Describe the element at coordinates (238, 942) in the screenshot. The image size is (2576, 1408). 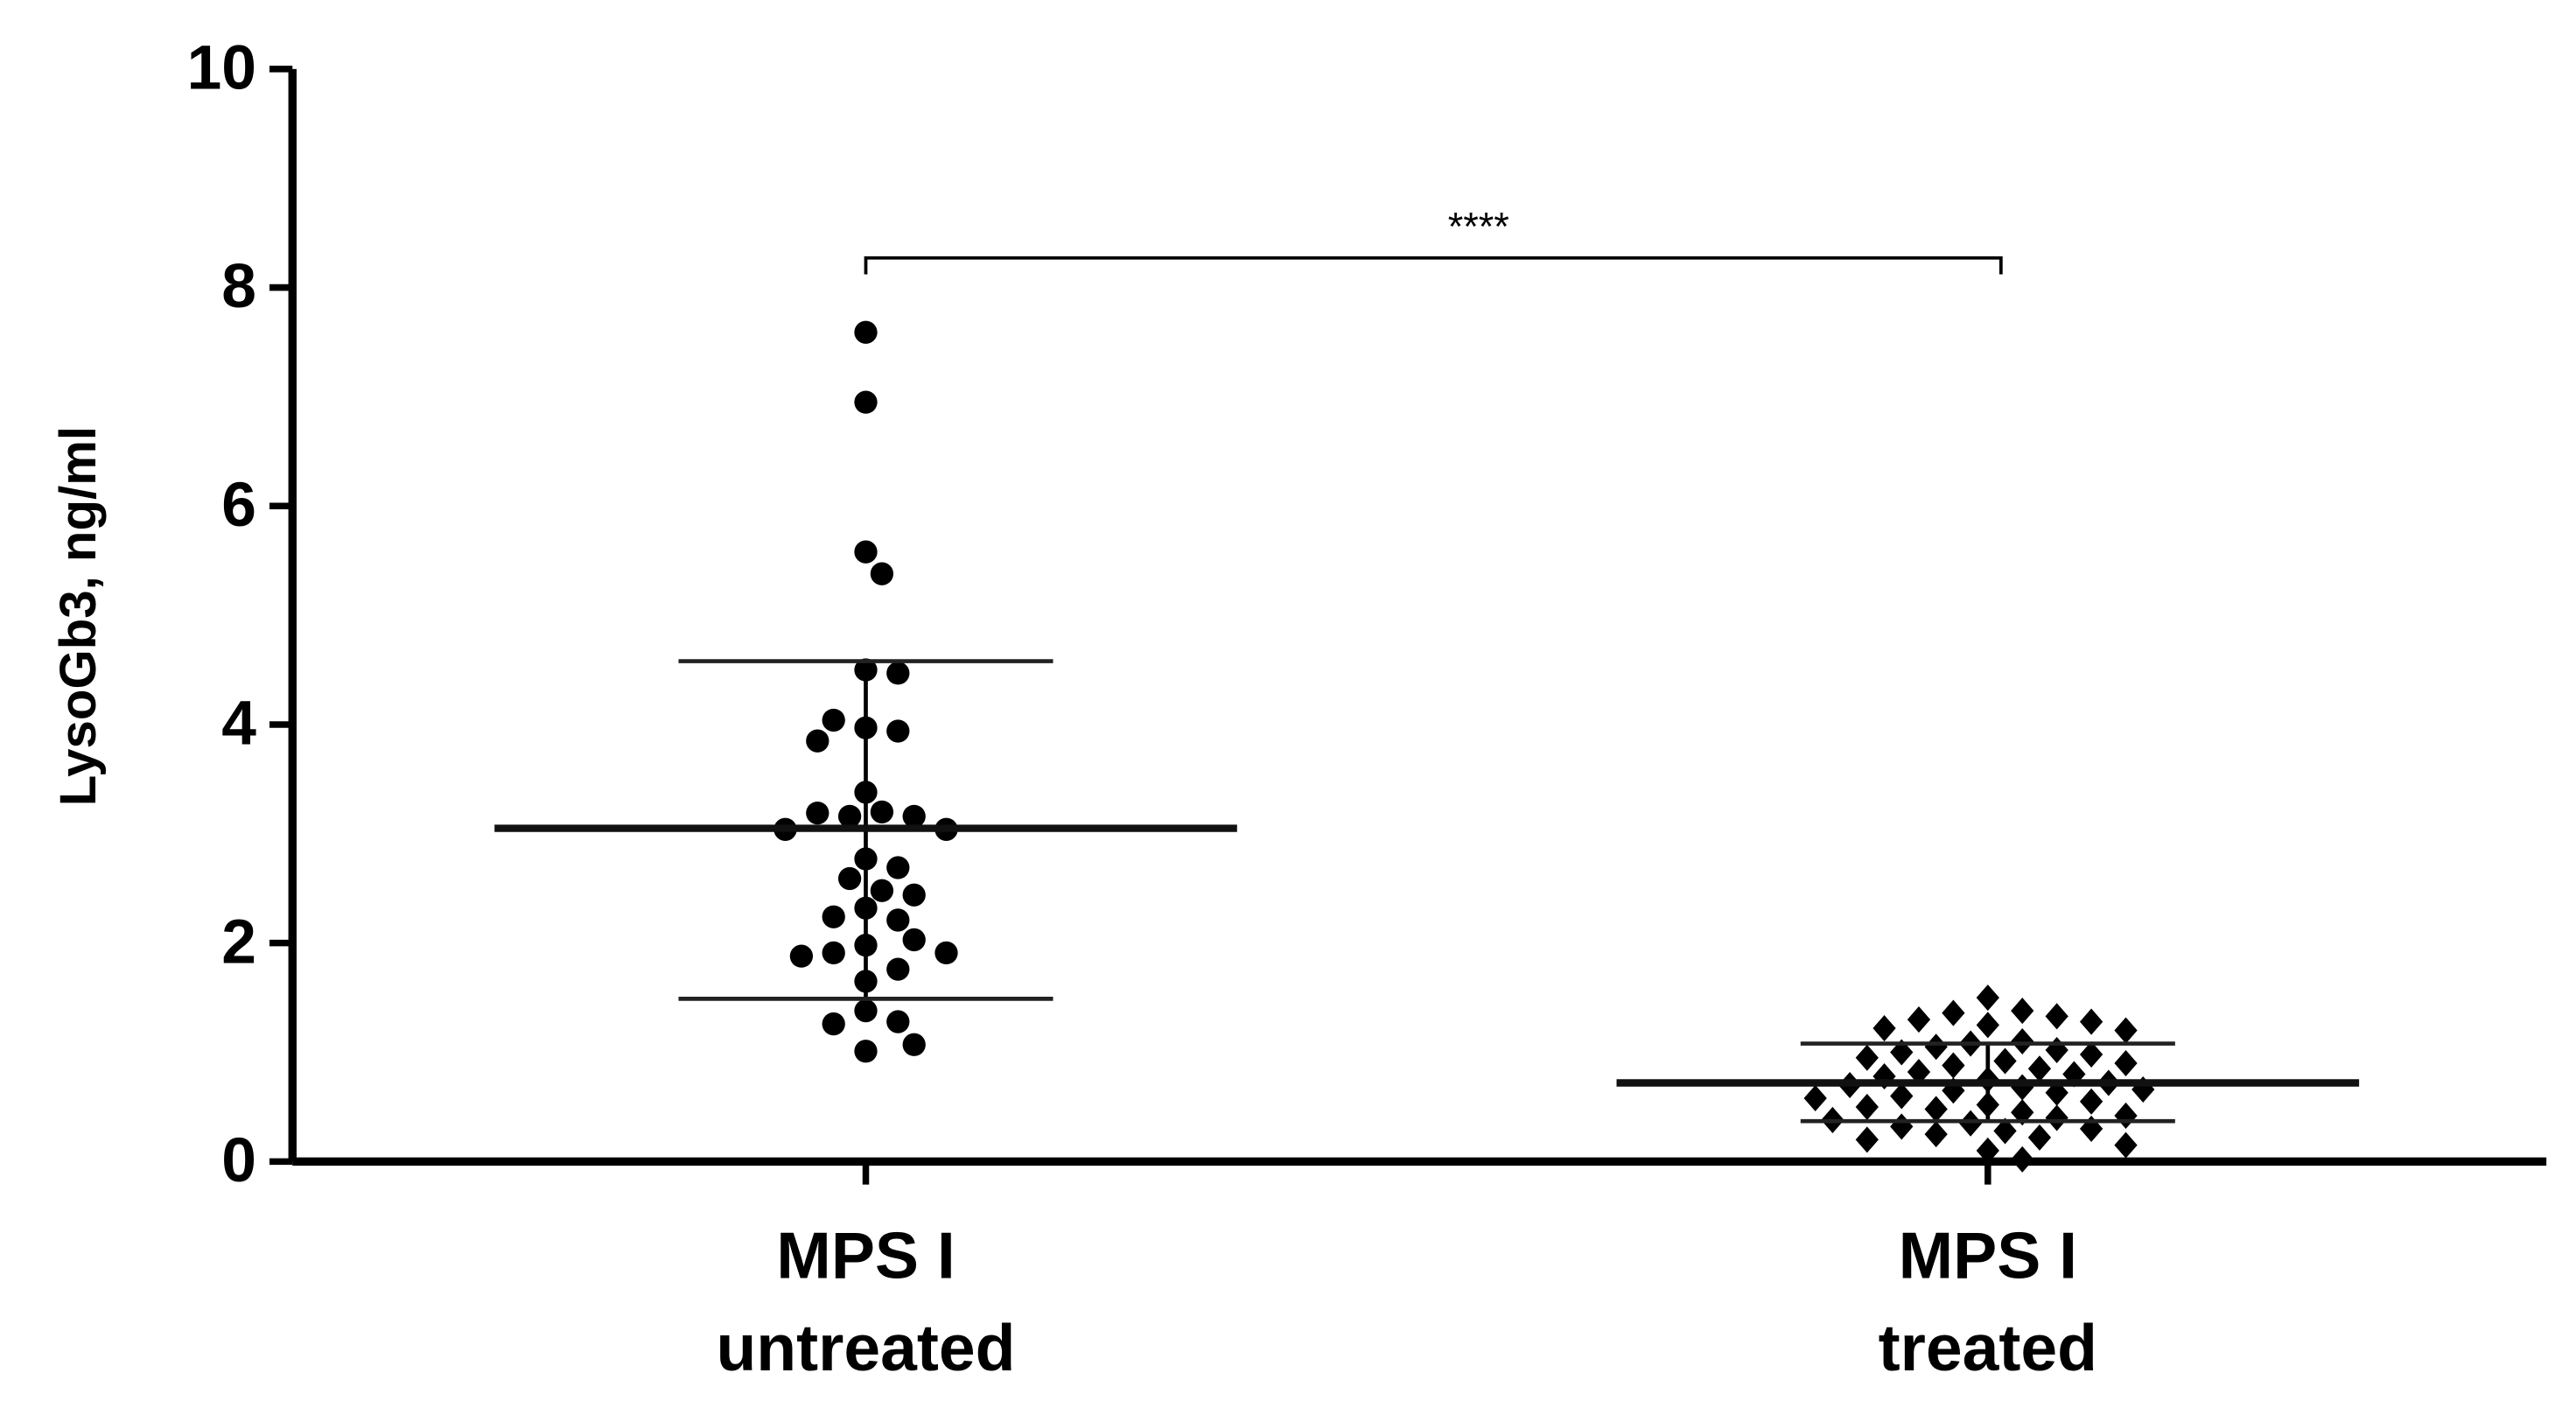
I see `y-tick-label: 2` at that location.